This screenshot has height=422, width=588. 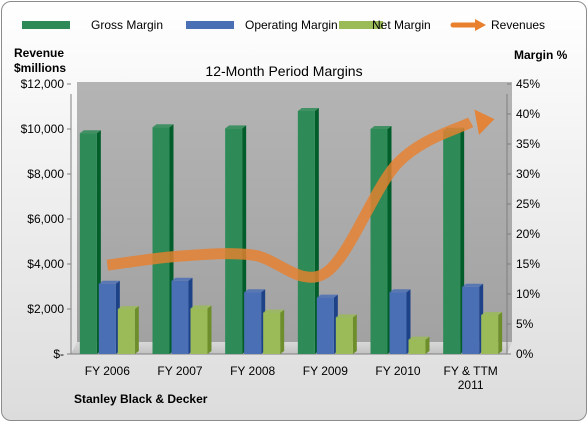 What do you see at coordinates (471, 371) in the screenshot?
I see `category-label: FY & TTM` at bounding box center [471, 371].